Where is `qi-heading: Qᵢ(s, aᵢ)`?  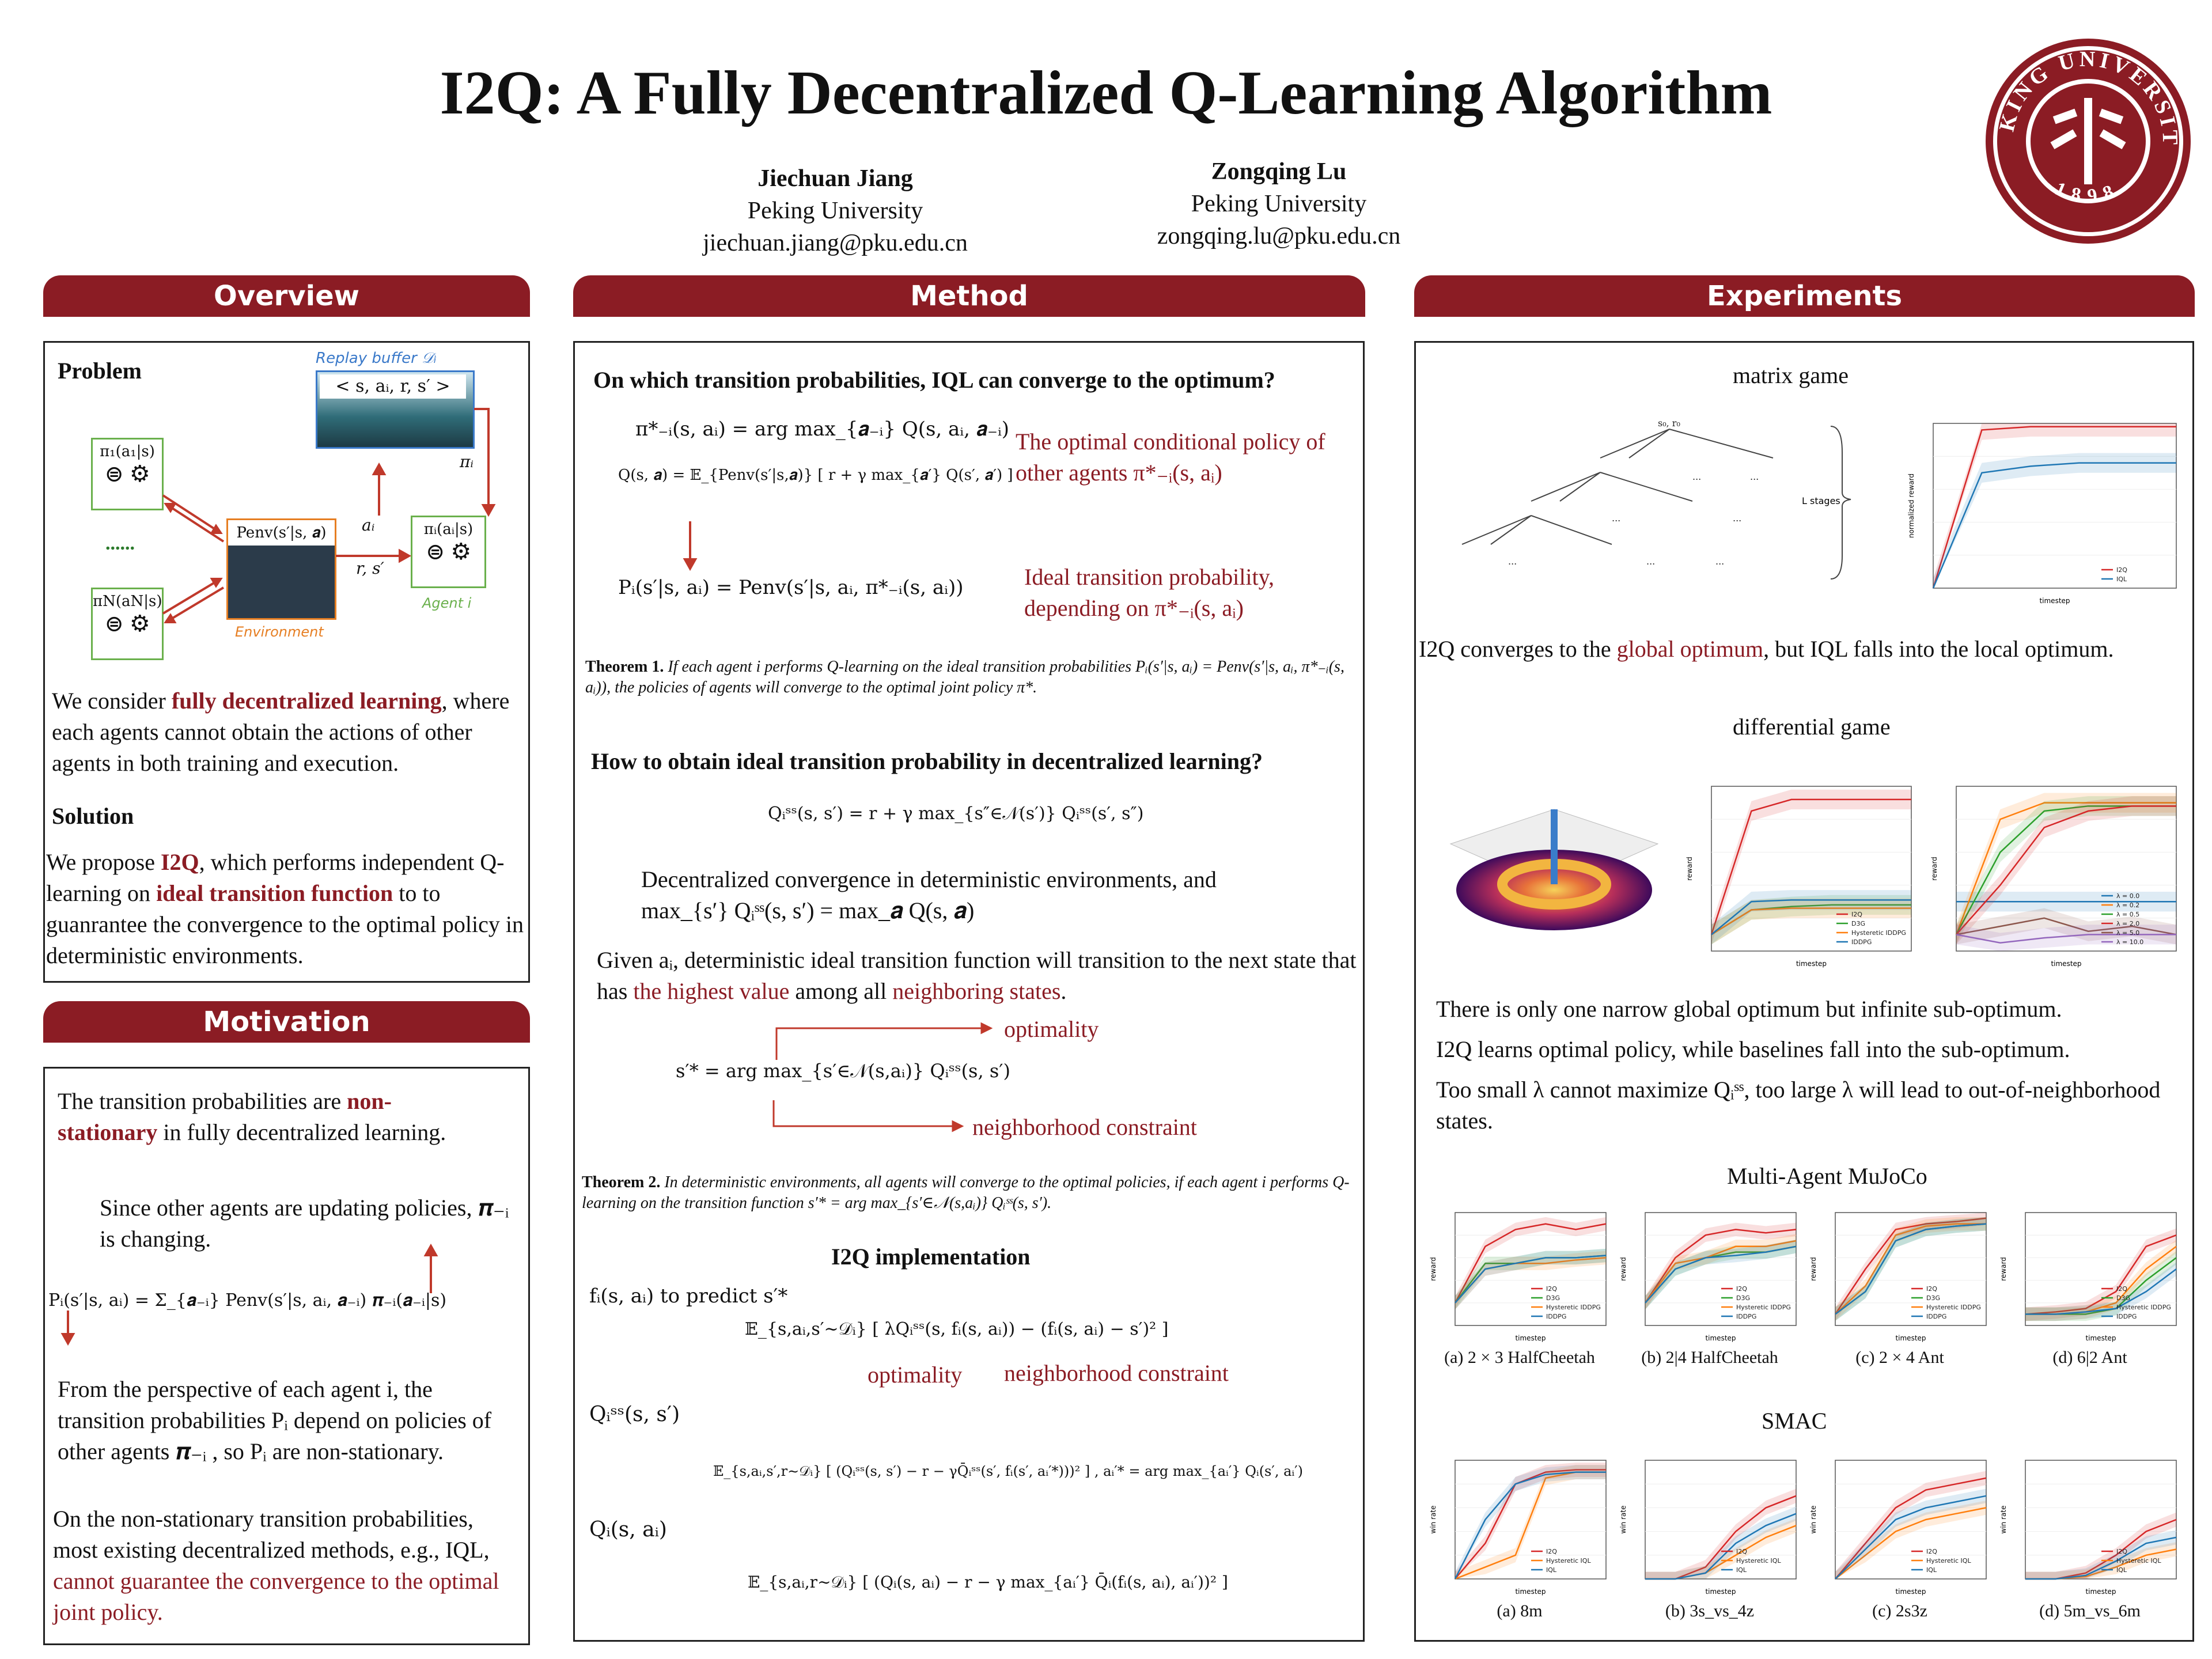
qi-heading: Qᵢ(s, aᵢ) is located at coordinates (628, 1529).